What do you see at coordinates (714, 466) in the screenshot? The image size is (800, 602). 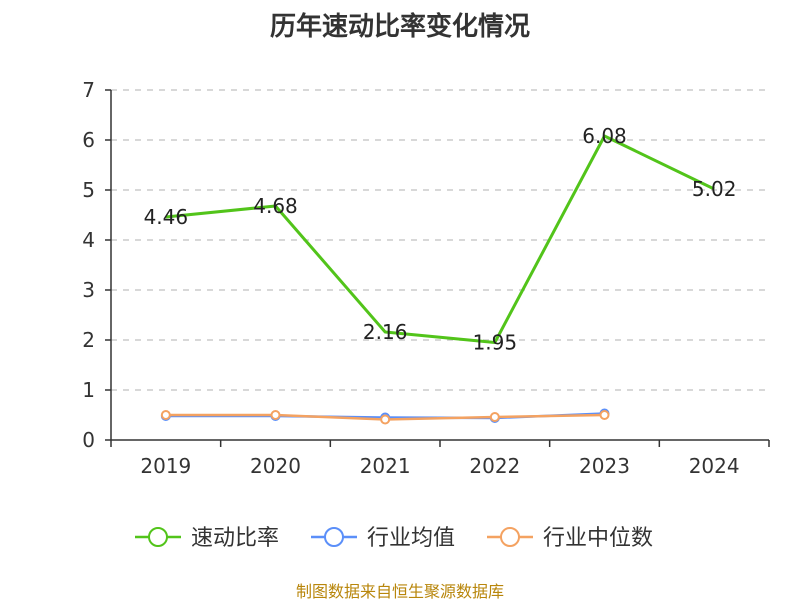 I see `x-tick-label: 2024` at bounding box center [714, 466].